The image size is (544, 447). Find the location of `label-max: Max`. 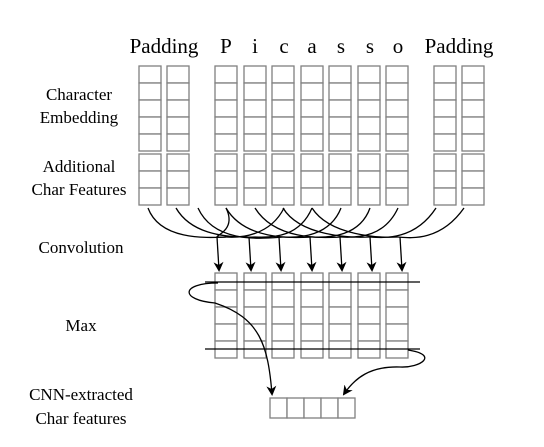

label-max: Max is located at coordinates (81, 325).